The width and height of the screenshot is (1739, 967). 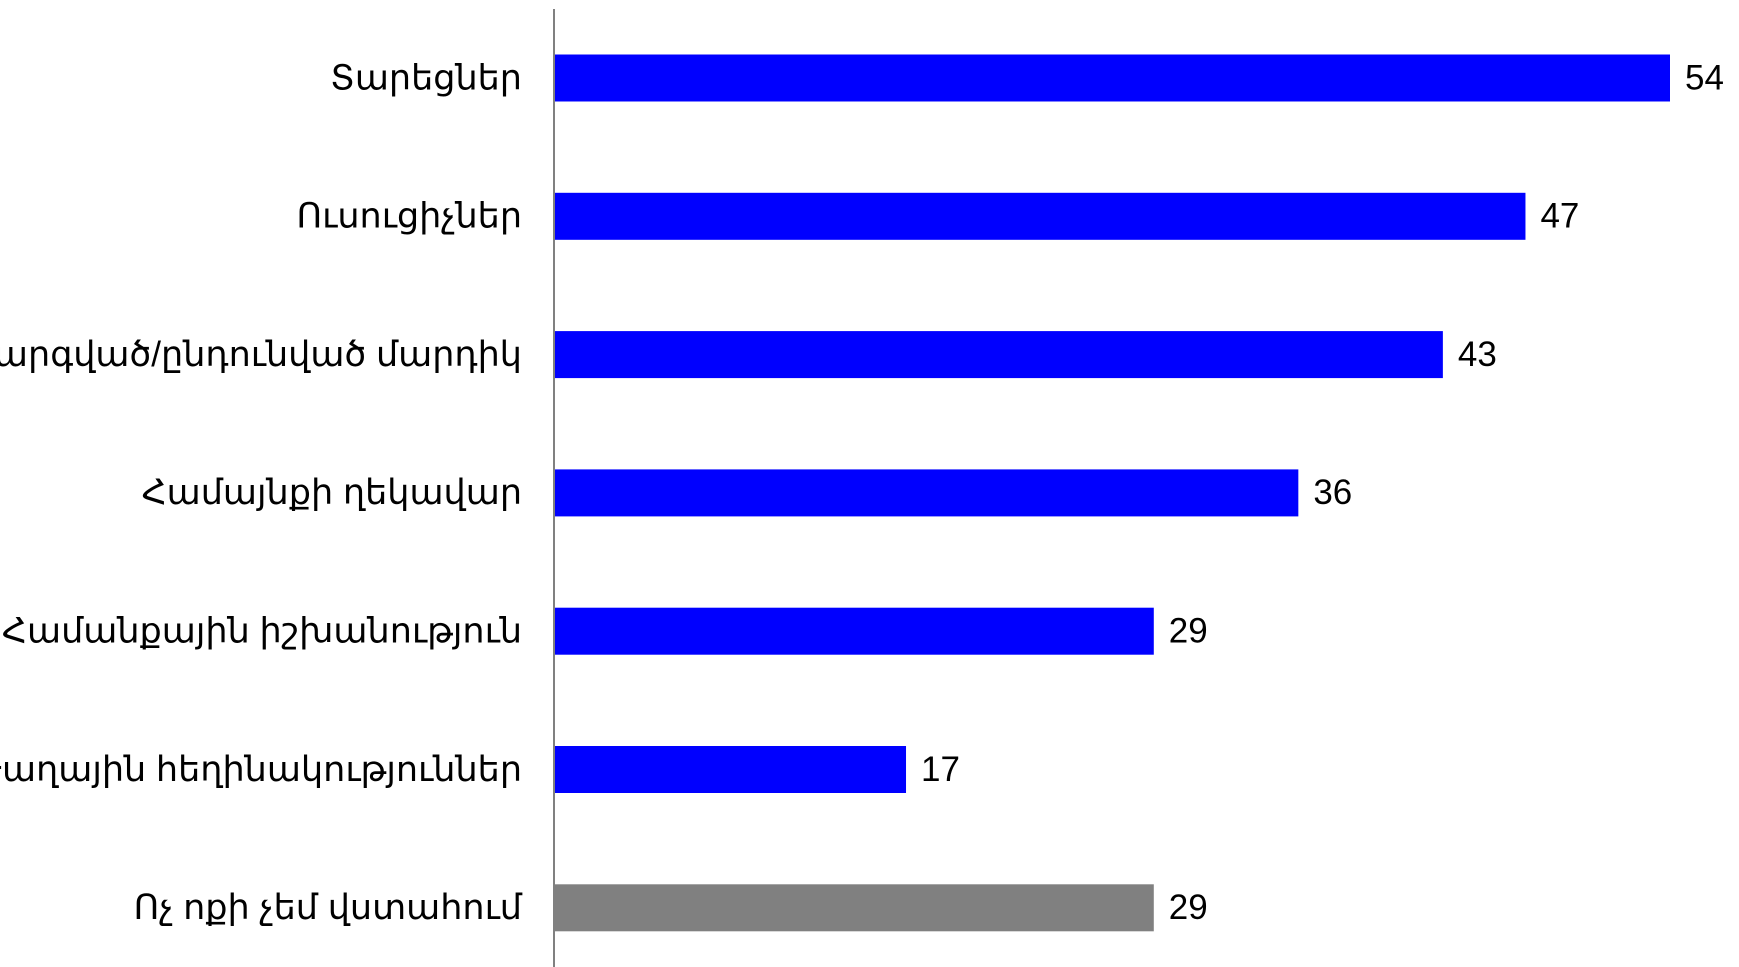 I want to click on value-label: 43, so click(x=1477, y=354).